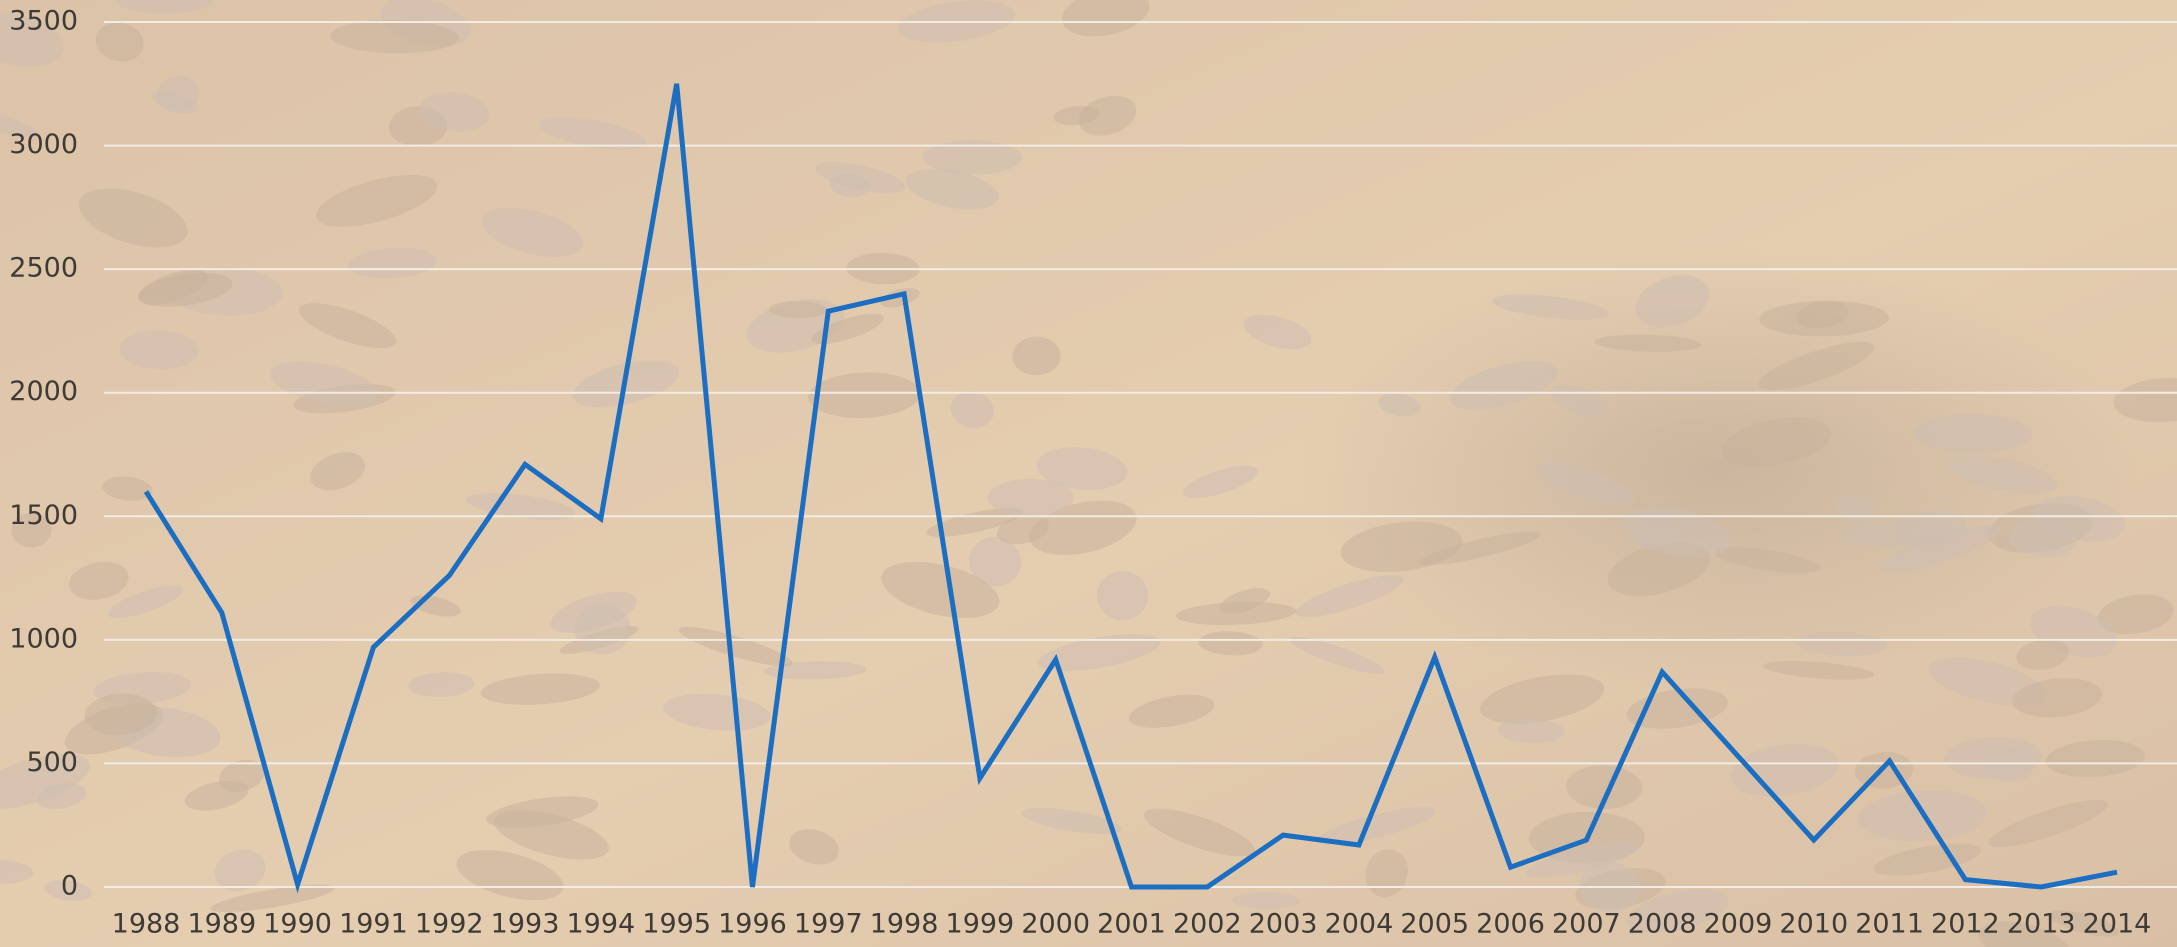  I want to click on y-tick-label: 3000, so click(43, 144).